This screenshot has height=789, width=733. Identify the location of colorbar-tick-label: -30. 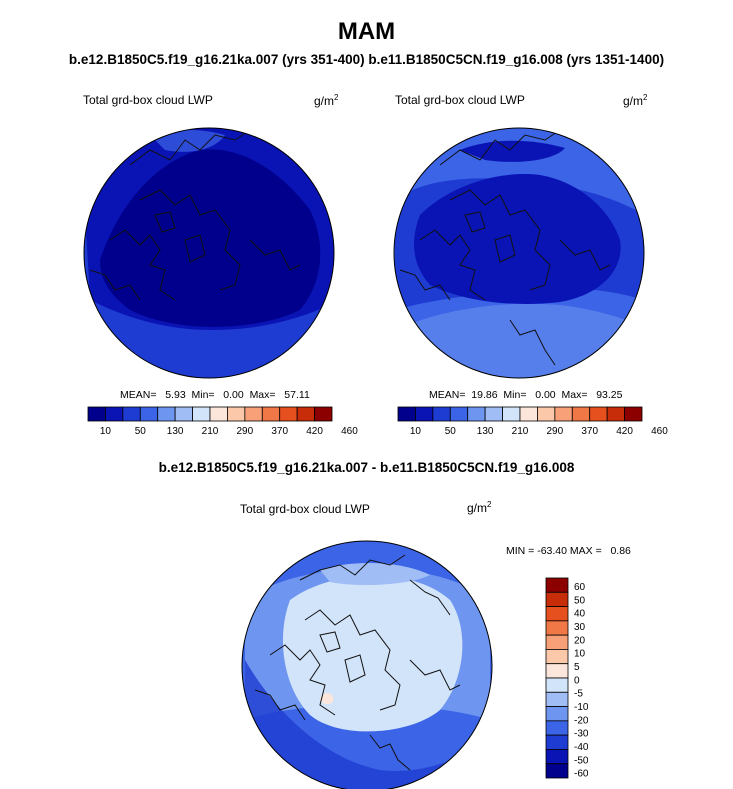
(581, 734).